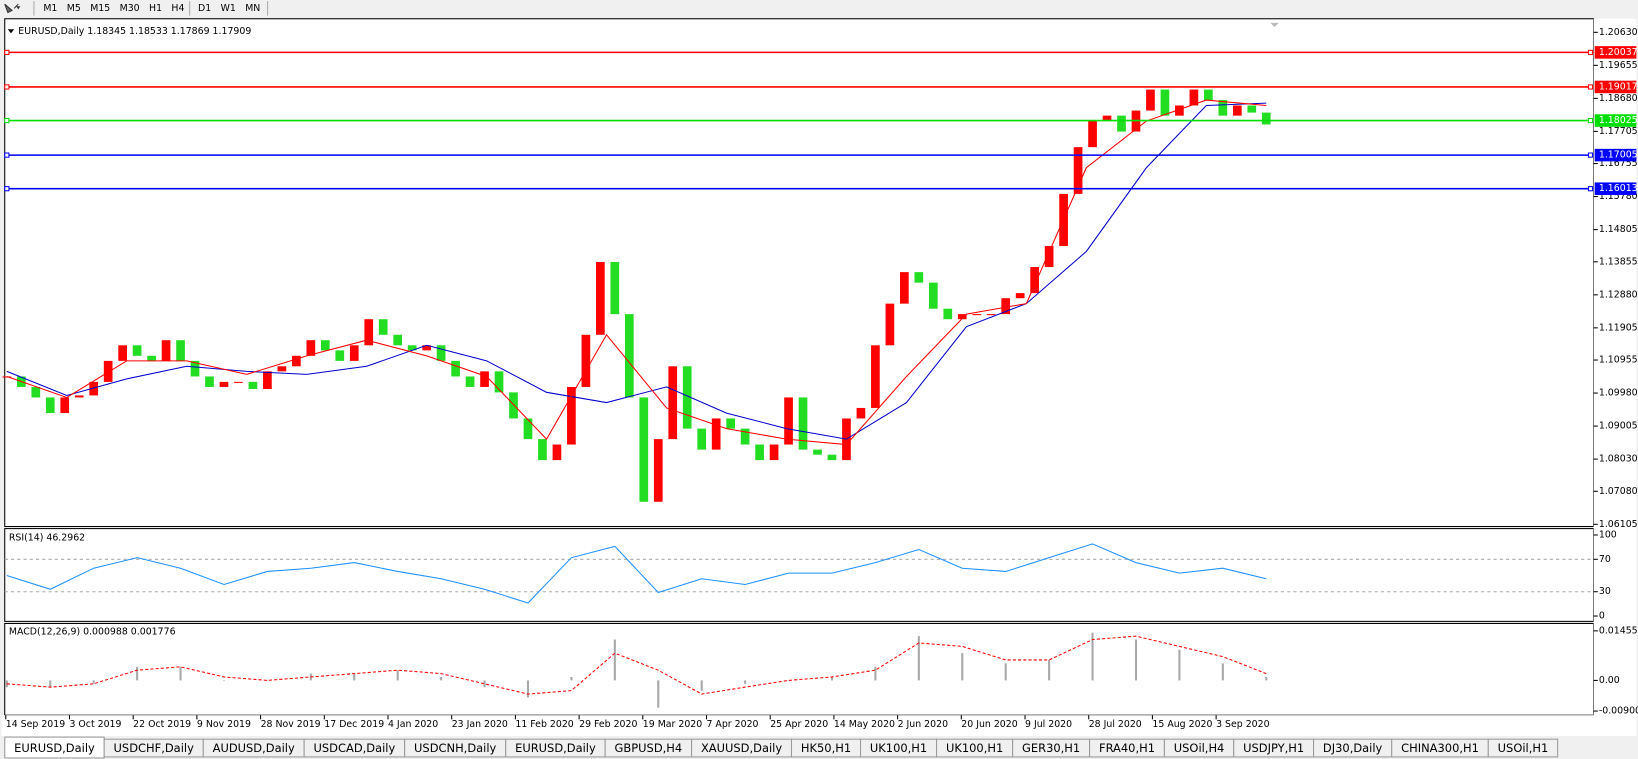 This screenshot has height=759, width=1638. Describe the element at coordinates (204, 8) in the screenshot. I see `timeframe-button: D1` at that location.